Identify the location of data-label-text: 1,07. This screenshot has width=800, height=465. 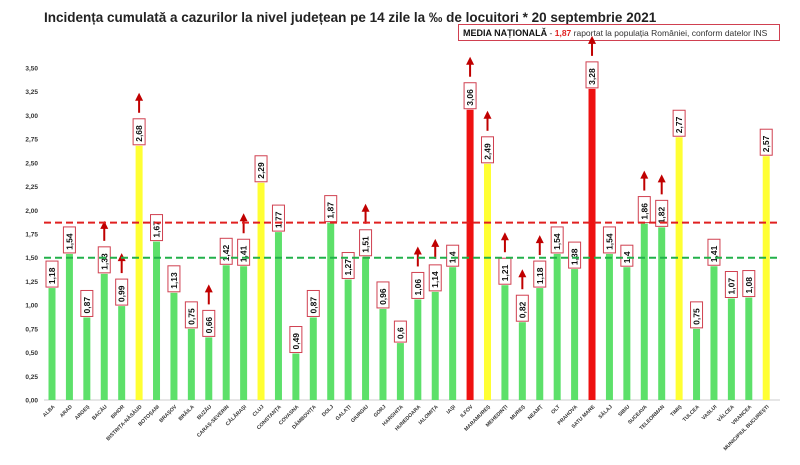
(731, 286).